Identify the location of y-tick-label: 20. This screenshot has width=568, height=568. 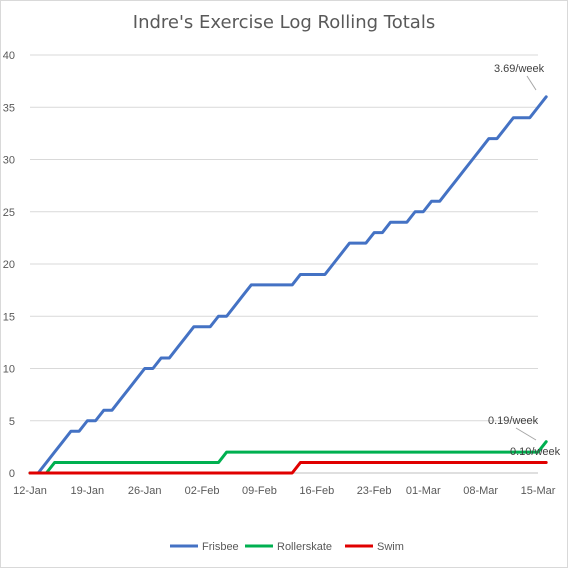
(9, 265).